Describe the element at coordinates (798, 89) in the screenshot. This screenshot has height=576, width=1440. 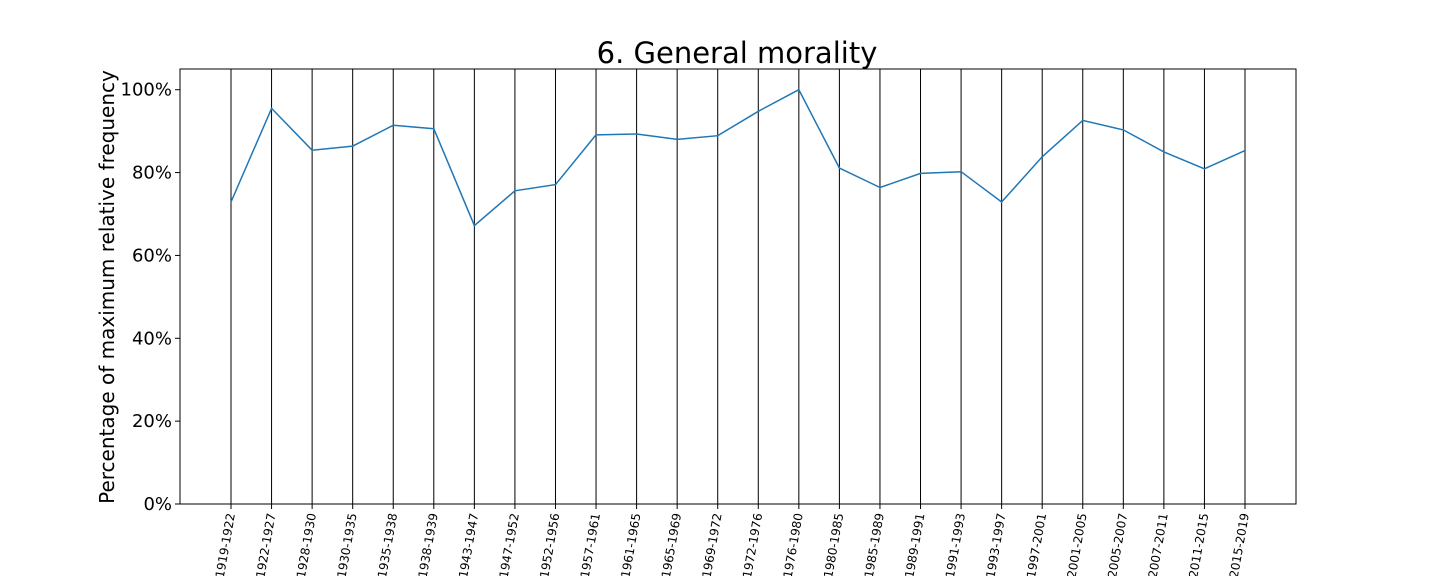
I see `data-point-1976-1980` at that location.